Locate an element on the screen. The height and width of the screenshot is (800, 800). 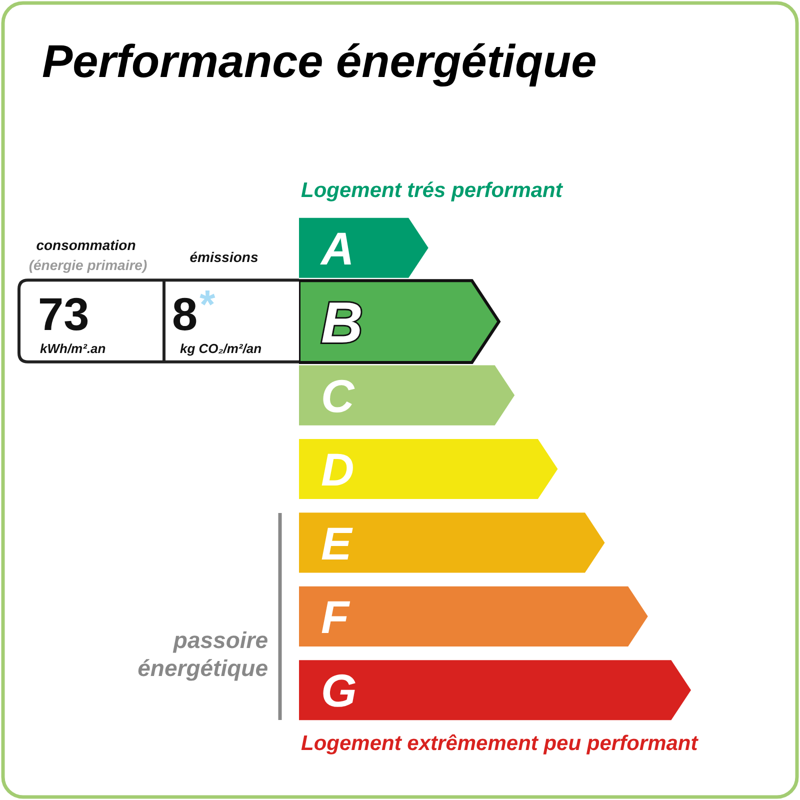
y-tick-label: G is located at coordinates (339, 690).